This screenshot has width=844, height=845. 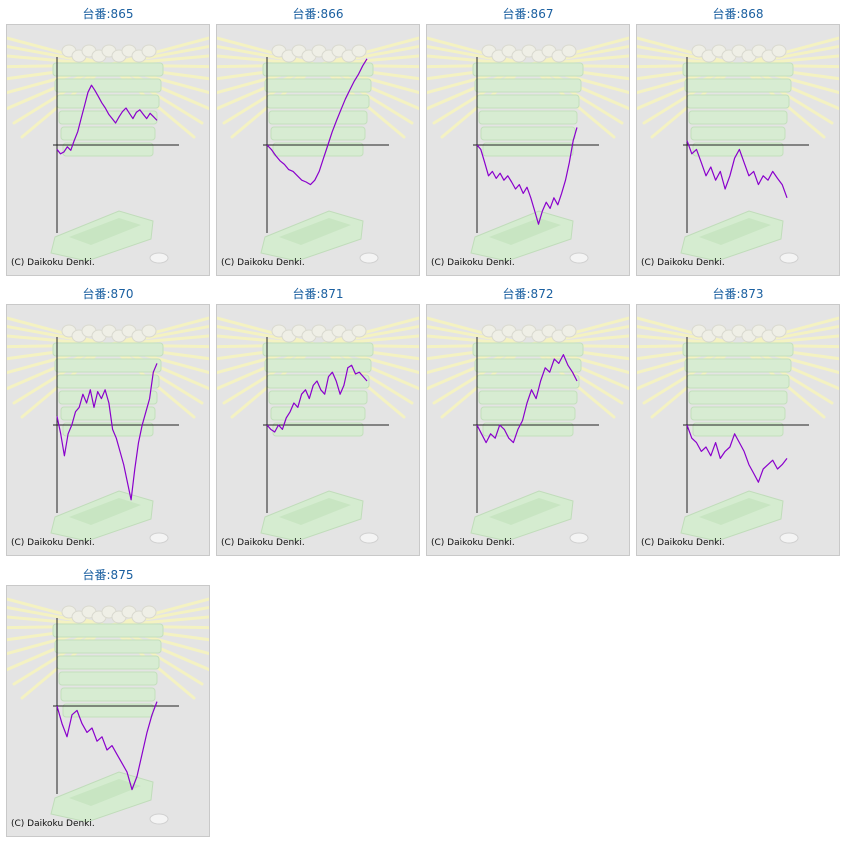 I want to click on chart-title: 台番:868, so click(x=738, y=14).